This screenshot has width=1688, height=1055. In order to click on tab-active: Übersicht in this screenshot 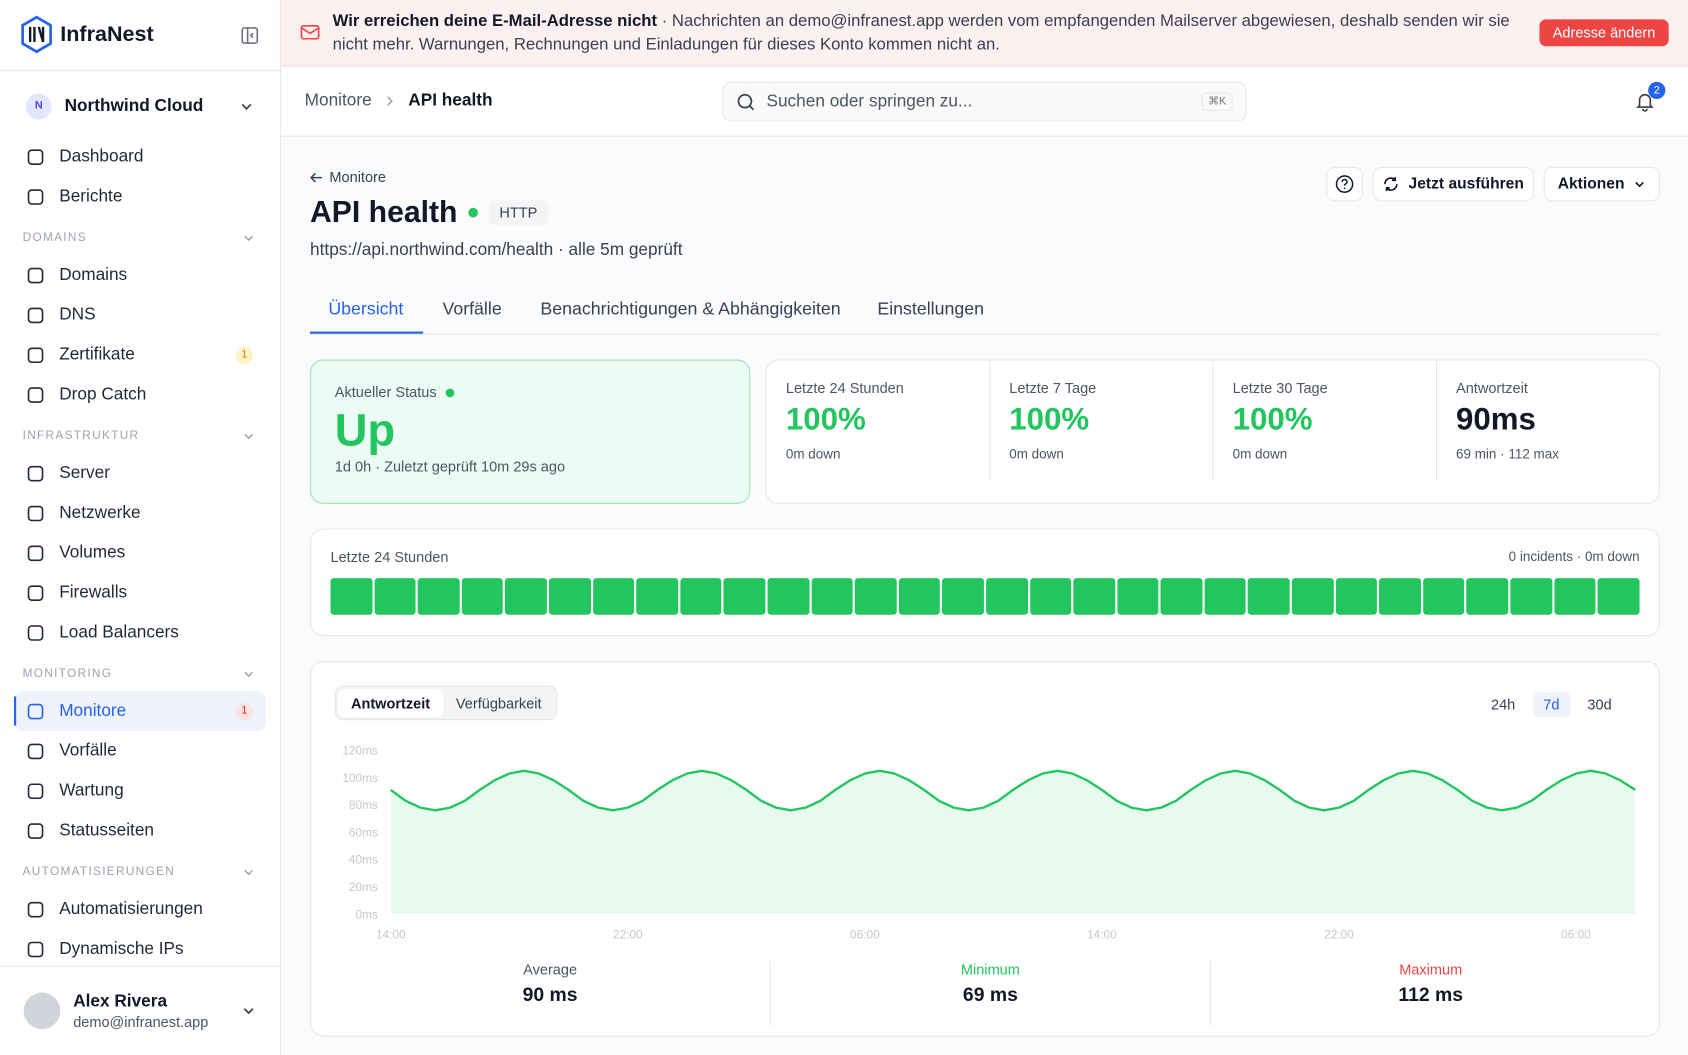, I will do `click(366, 309)`.